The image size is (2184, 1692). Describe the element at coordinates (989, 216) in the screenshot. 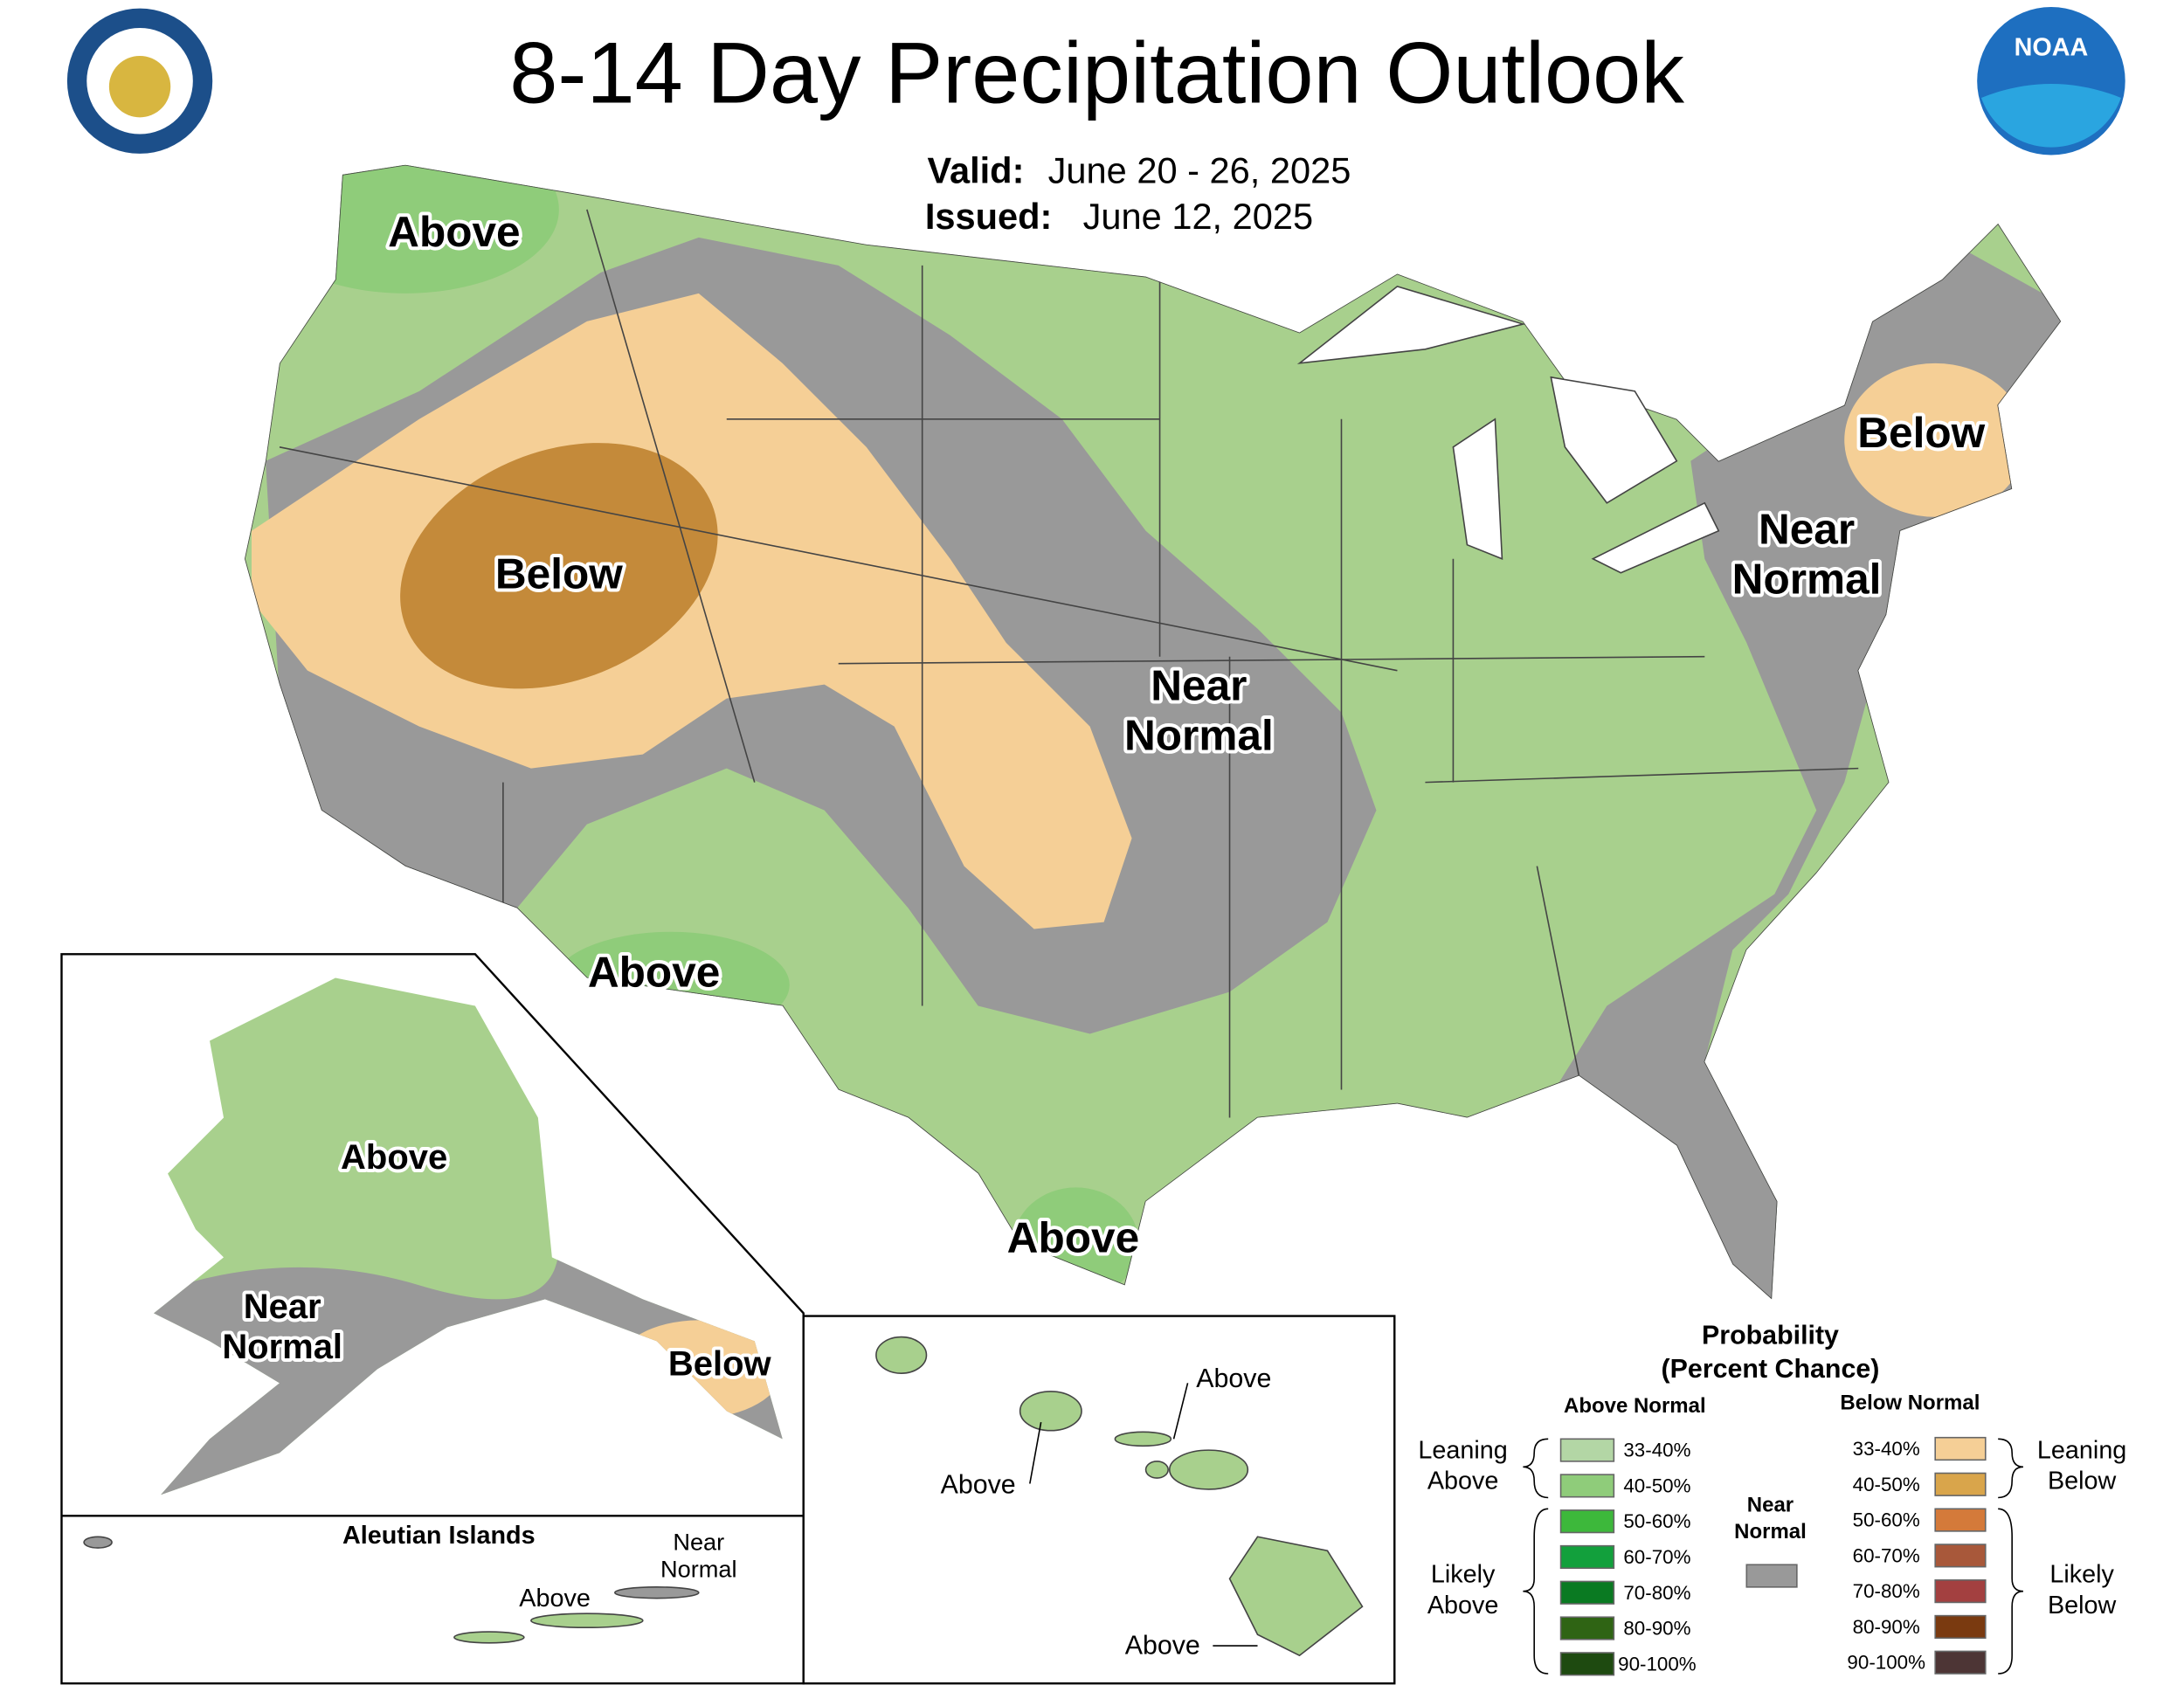

I see `issued-label: Issued:` at that location.